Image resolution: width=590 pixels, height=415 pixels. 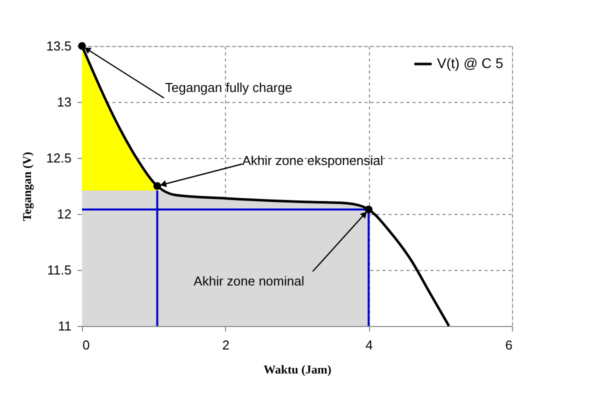 I want to click on x-tick-label: 6, so click(x=508, y=345).